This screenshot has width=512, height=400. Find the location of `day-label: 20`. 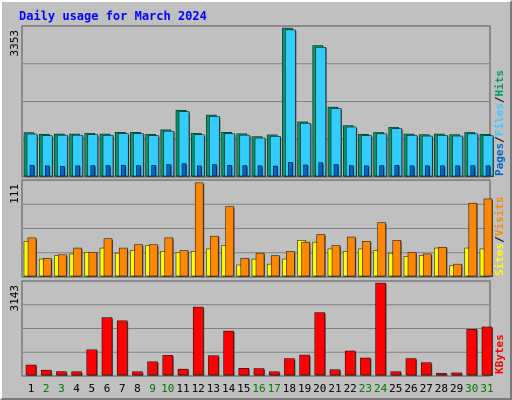

day-label: 20 is located at coordinates (319, 388).